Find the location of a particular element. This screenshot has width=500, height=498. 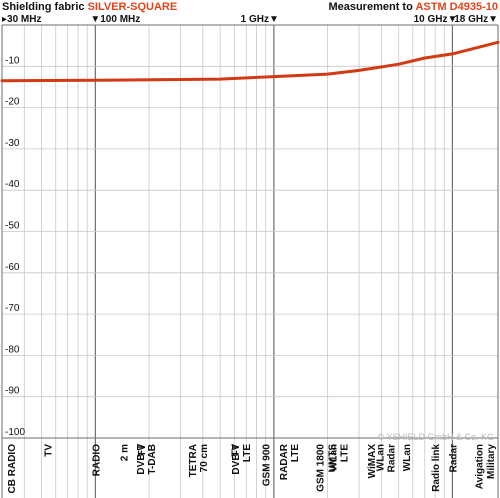

y-tick-label: -70 is located at coordinates (12, 308).